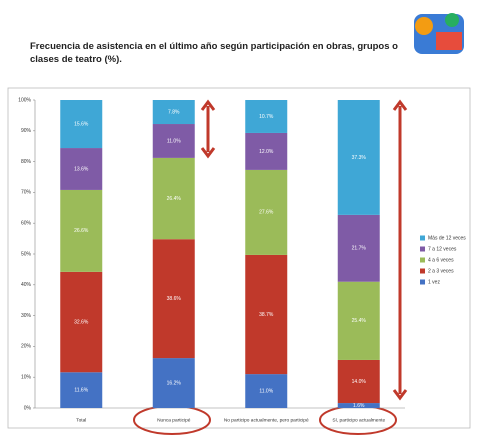  What do you see at coordinates (28, 408) in the screenshot?
I see `y-tick-label: 0%` at bounding box center [28, 408].